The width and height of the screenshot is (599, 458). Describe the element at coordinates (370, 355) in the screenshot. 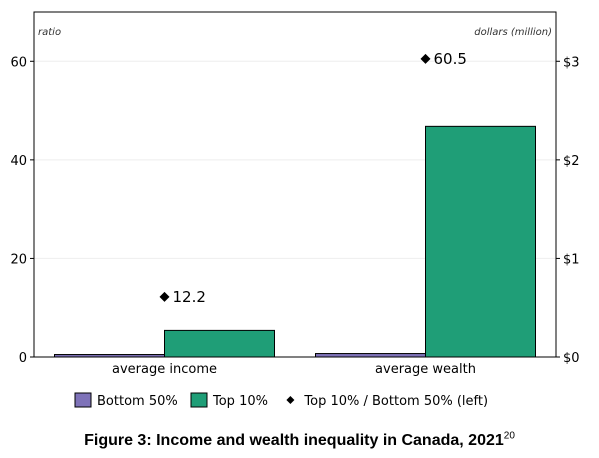

I see `bar-bottom-50-` at that location.